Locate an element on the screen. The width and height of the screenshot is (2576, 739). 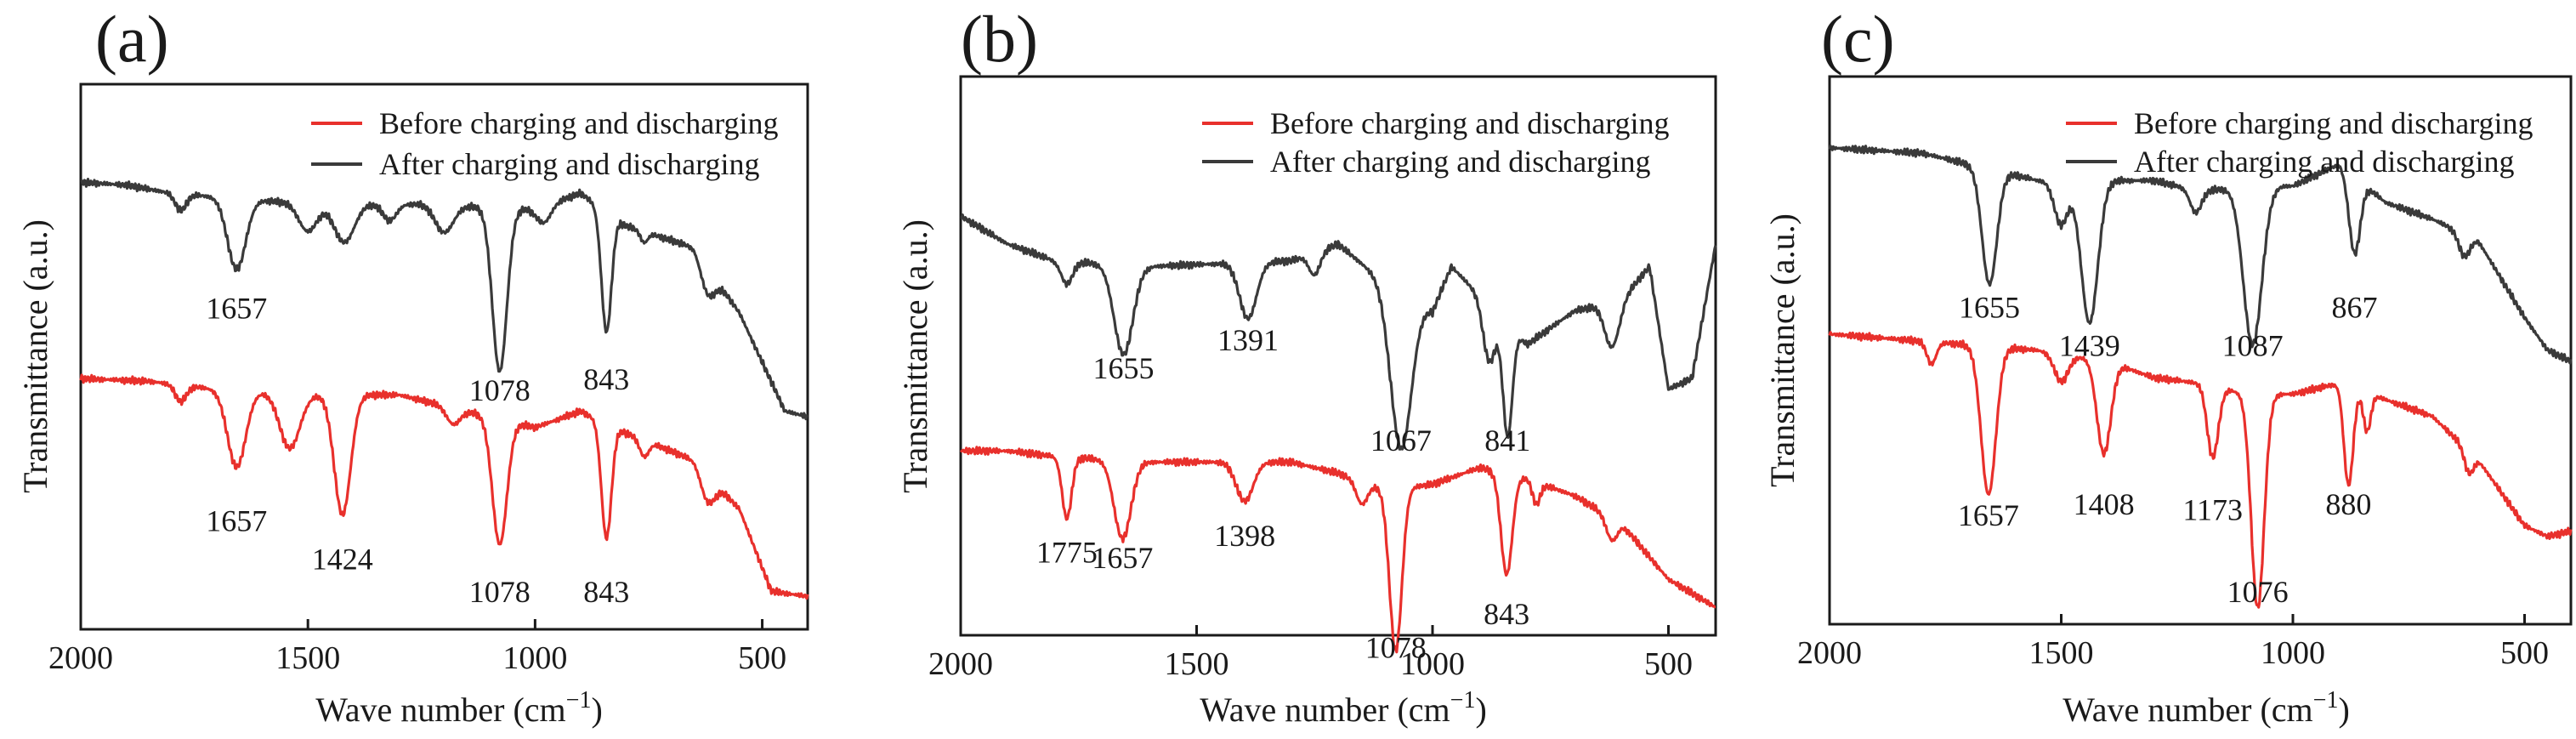
panel-label: (a) is located at coordinates (132, 39).